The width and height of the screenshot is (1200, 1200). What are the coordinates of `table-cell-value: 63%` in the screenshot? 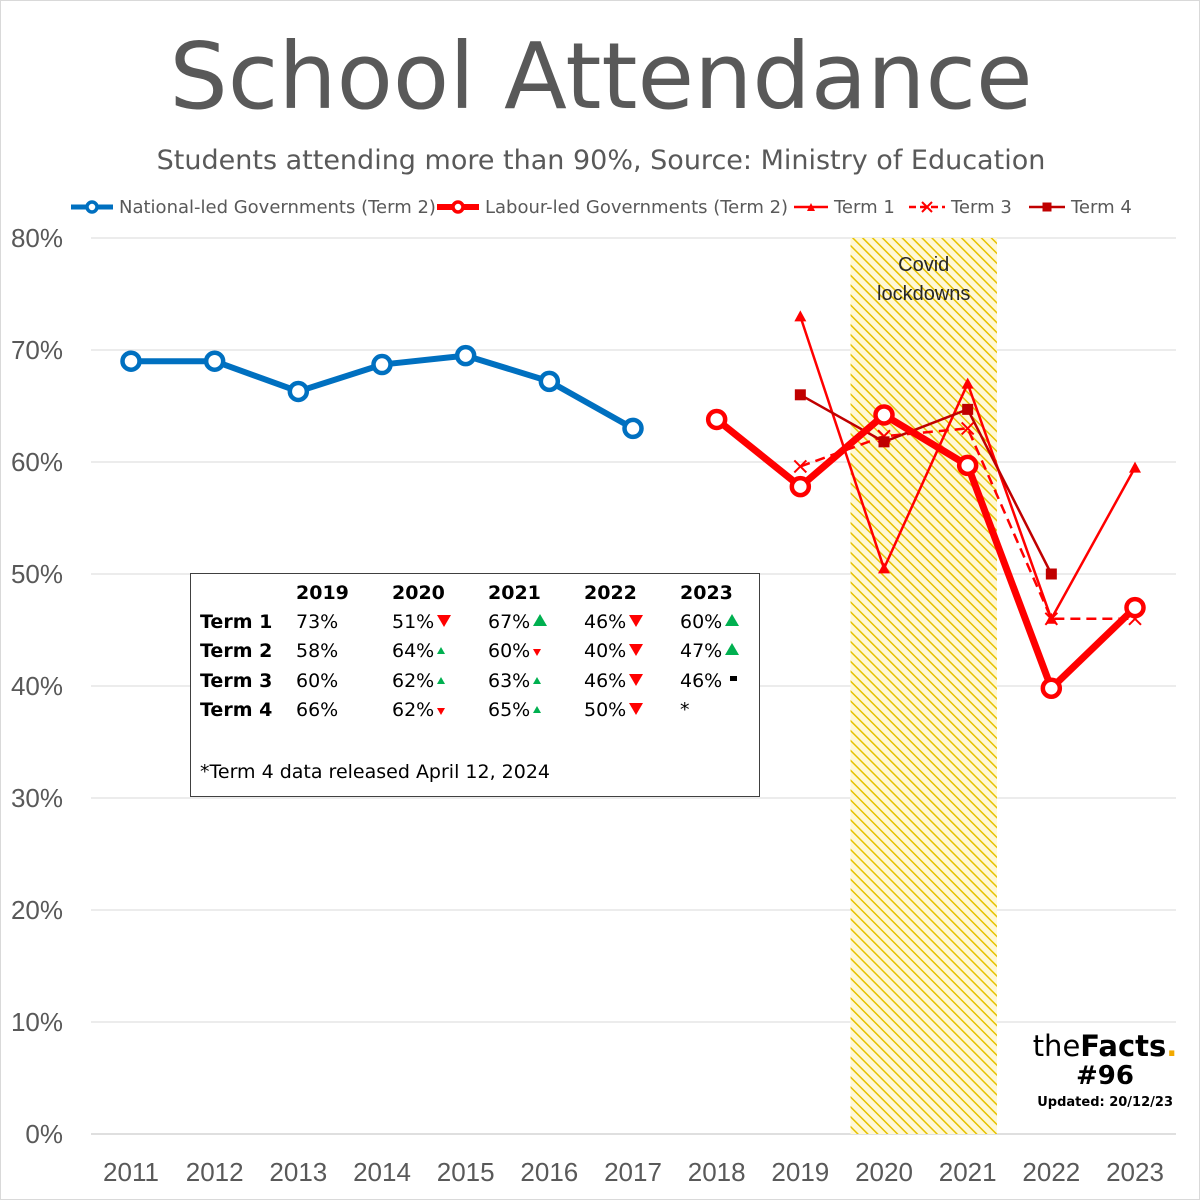 It's located at (509, 681).